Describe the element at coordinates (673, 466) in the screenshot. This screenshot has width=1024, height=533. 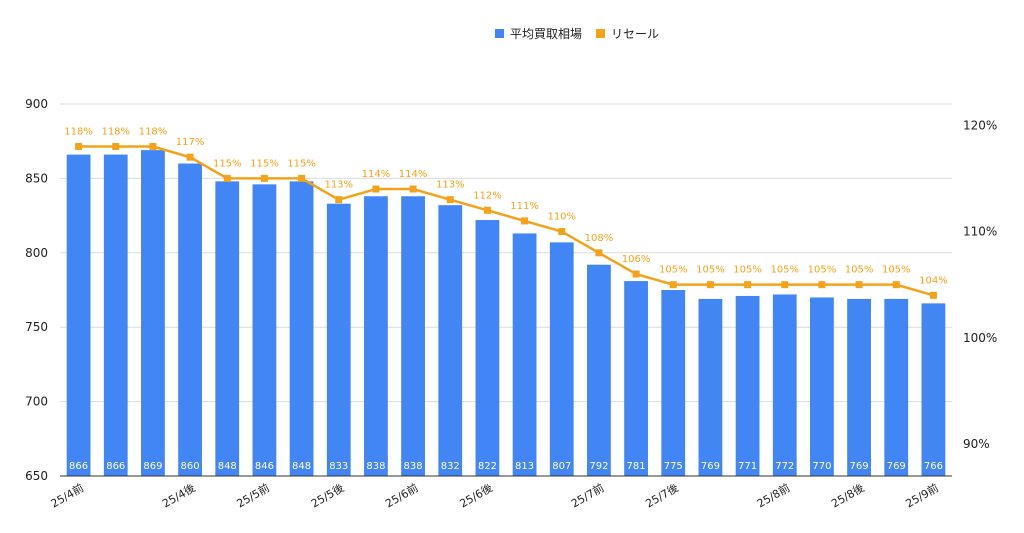
I see `bar-value-label: 775` at that location.